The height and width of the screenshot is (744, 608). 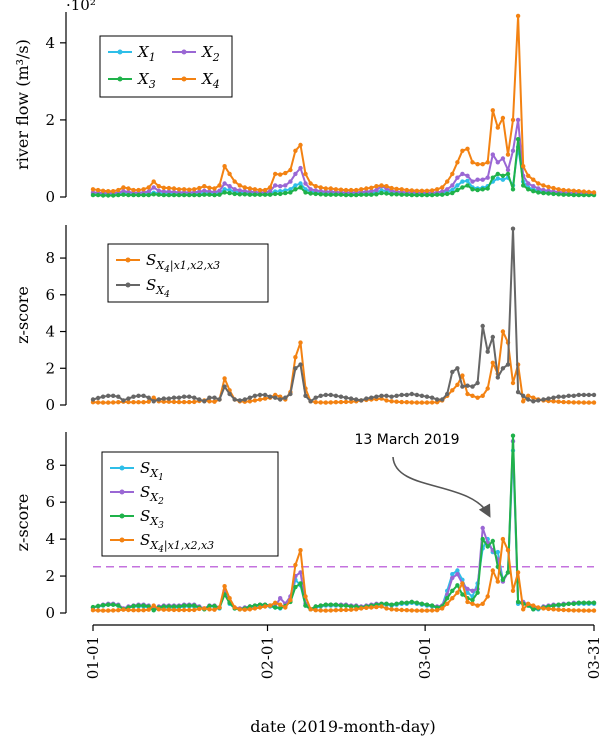 I want to click on legend-swatch-marker, so click(x=128, y=260).